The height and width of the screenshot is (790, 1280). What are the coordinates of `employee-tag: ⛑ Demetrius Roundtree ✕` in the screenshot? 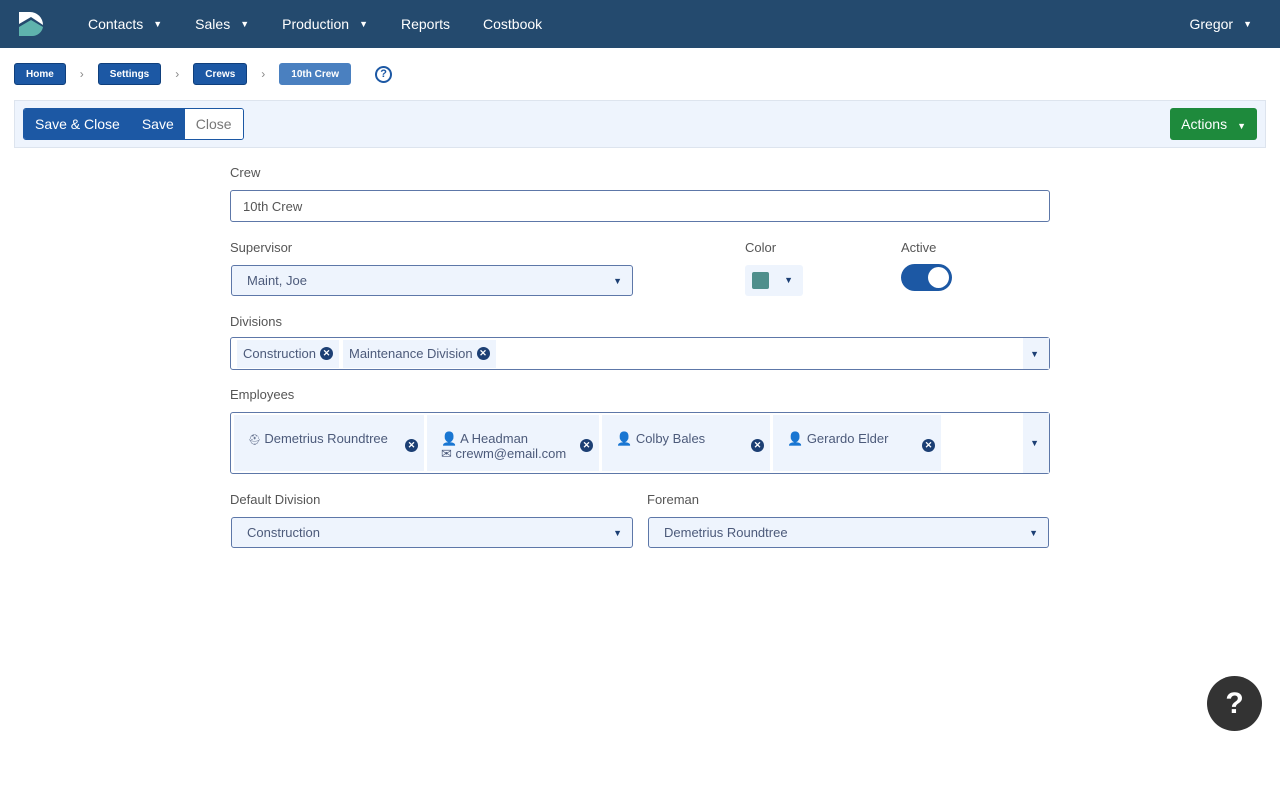 It's located at (329, 443).